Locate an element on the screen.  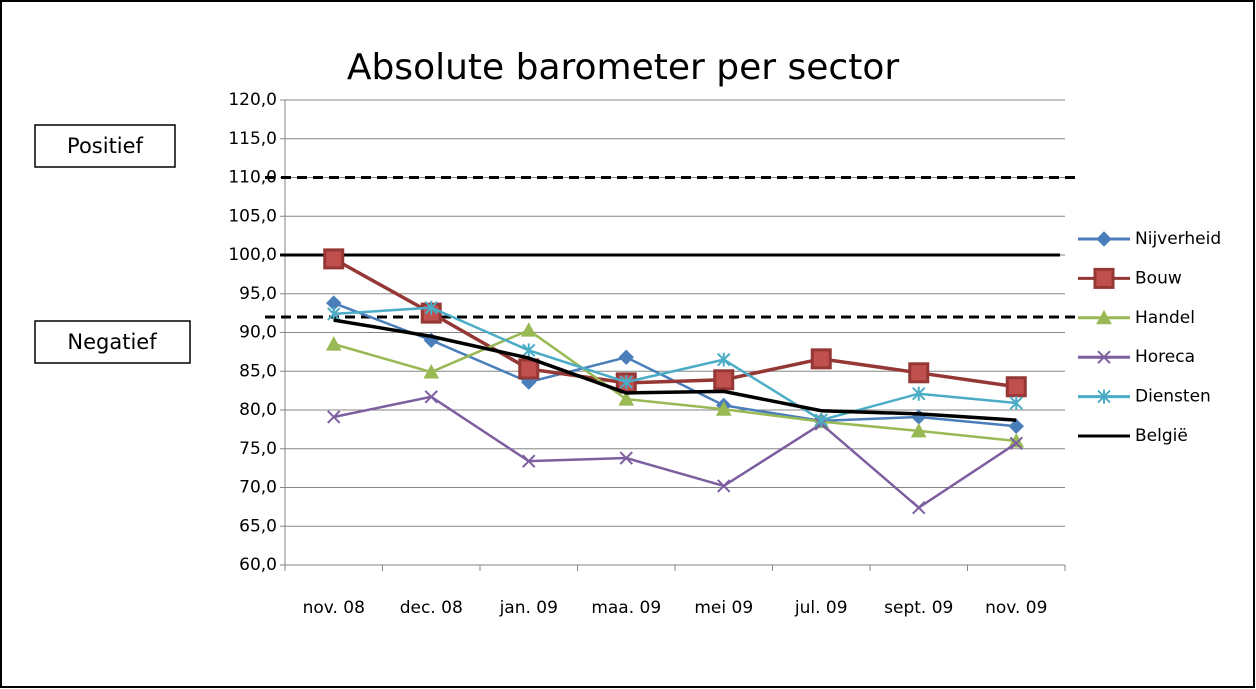
y-tick-label: 120,0 is located at coordinates (252, 100).